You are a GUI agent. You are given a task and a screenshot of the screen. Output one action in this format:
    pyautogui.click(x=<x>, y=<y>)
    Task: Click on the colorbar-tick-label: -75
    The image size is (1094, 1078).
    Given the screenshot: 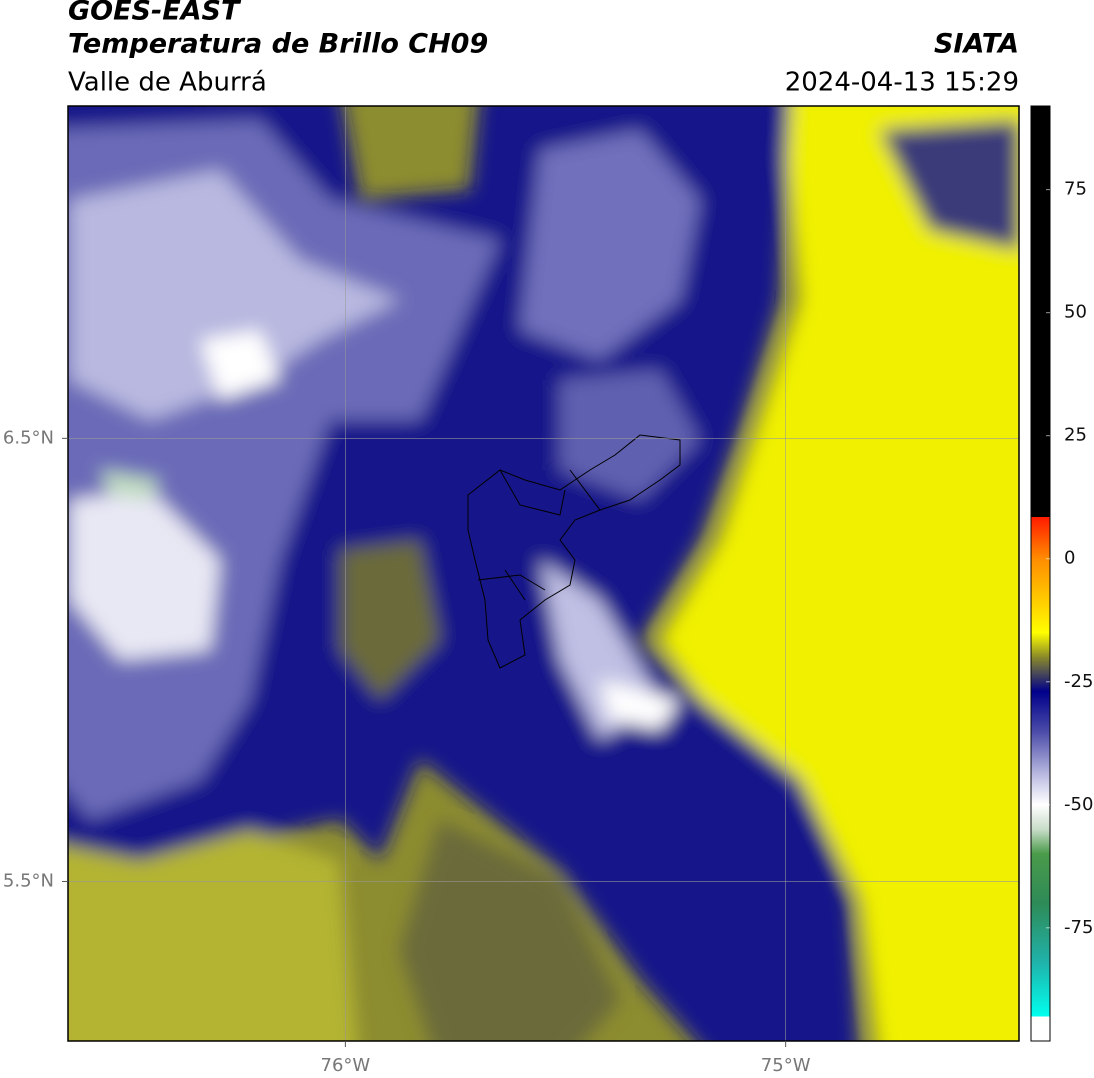 What is the action you would take?
    pyautogui.click(x=1078, y=927)
    